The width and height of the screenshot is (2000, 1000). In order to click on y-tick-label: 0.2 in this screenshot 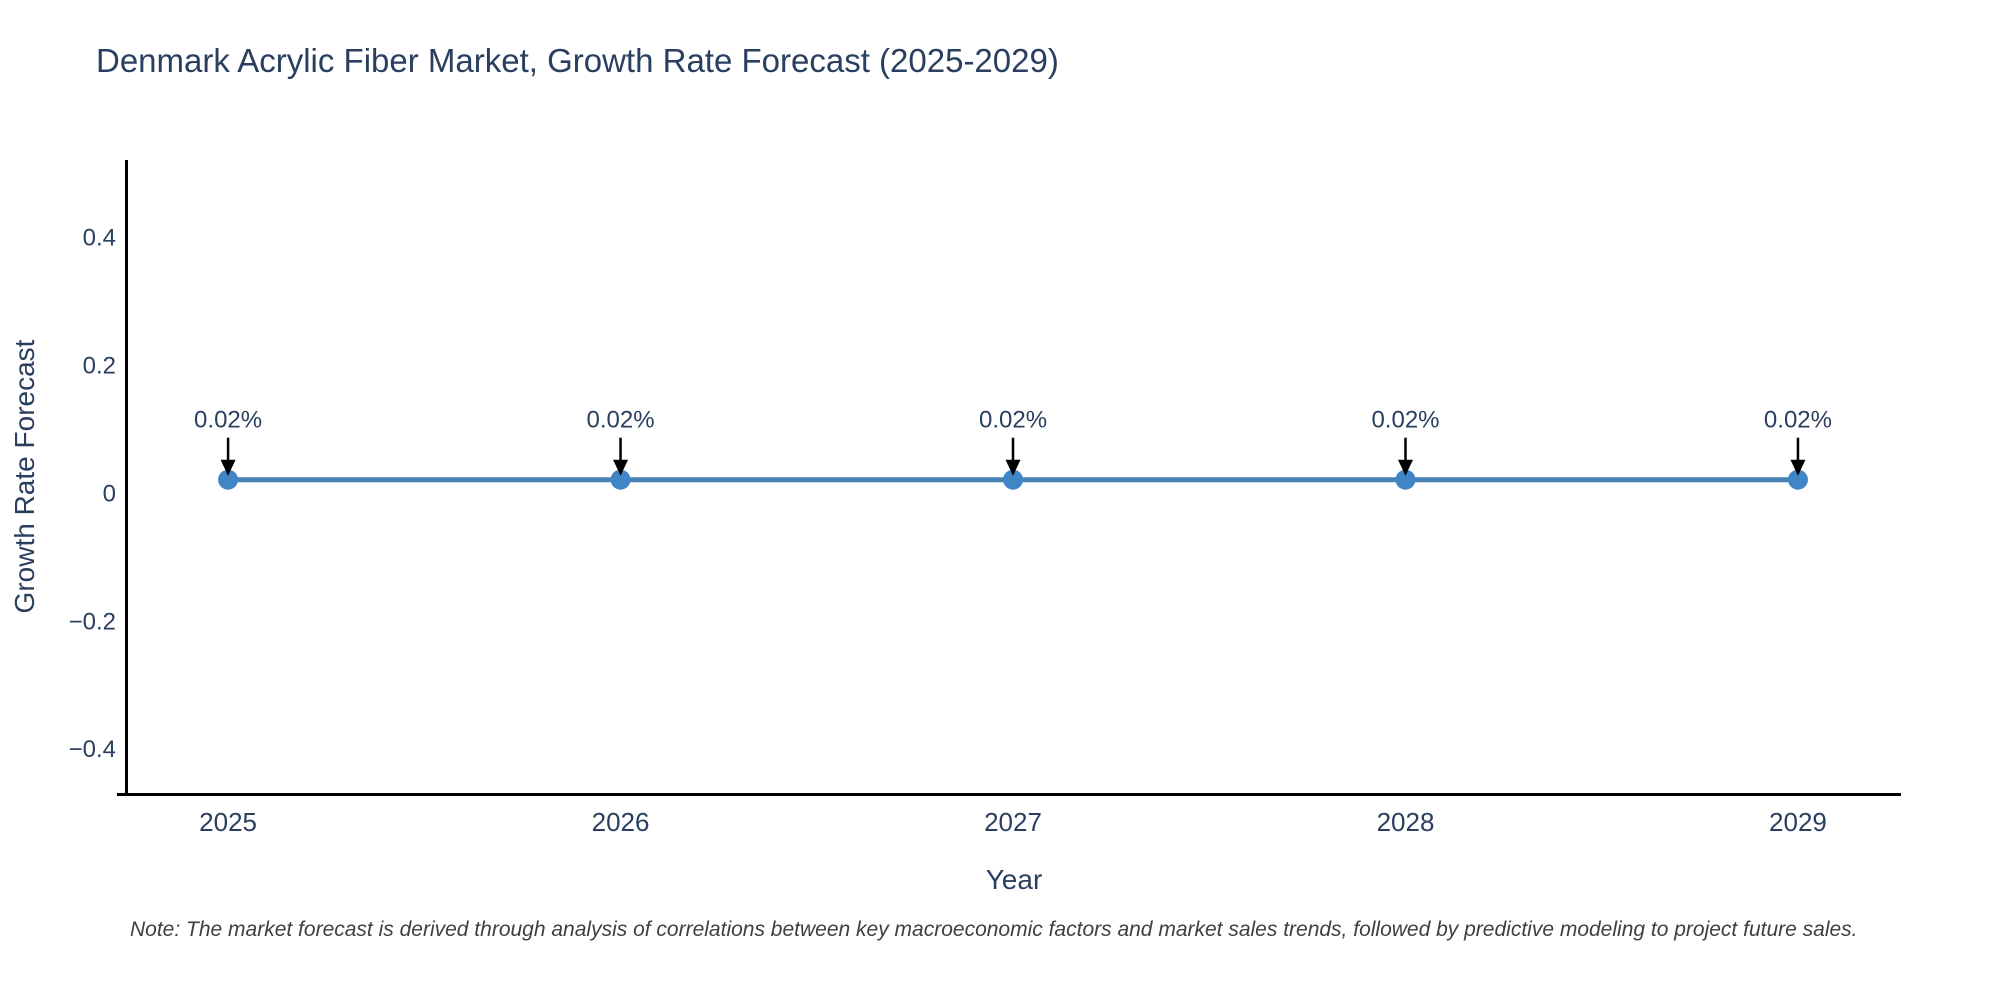, I will do `click(99, 366)`.